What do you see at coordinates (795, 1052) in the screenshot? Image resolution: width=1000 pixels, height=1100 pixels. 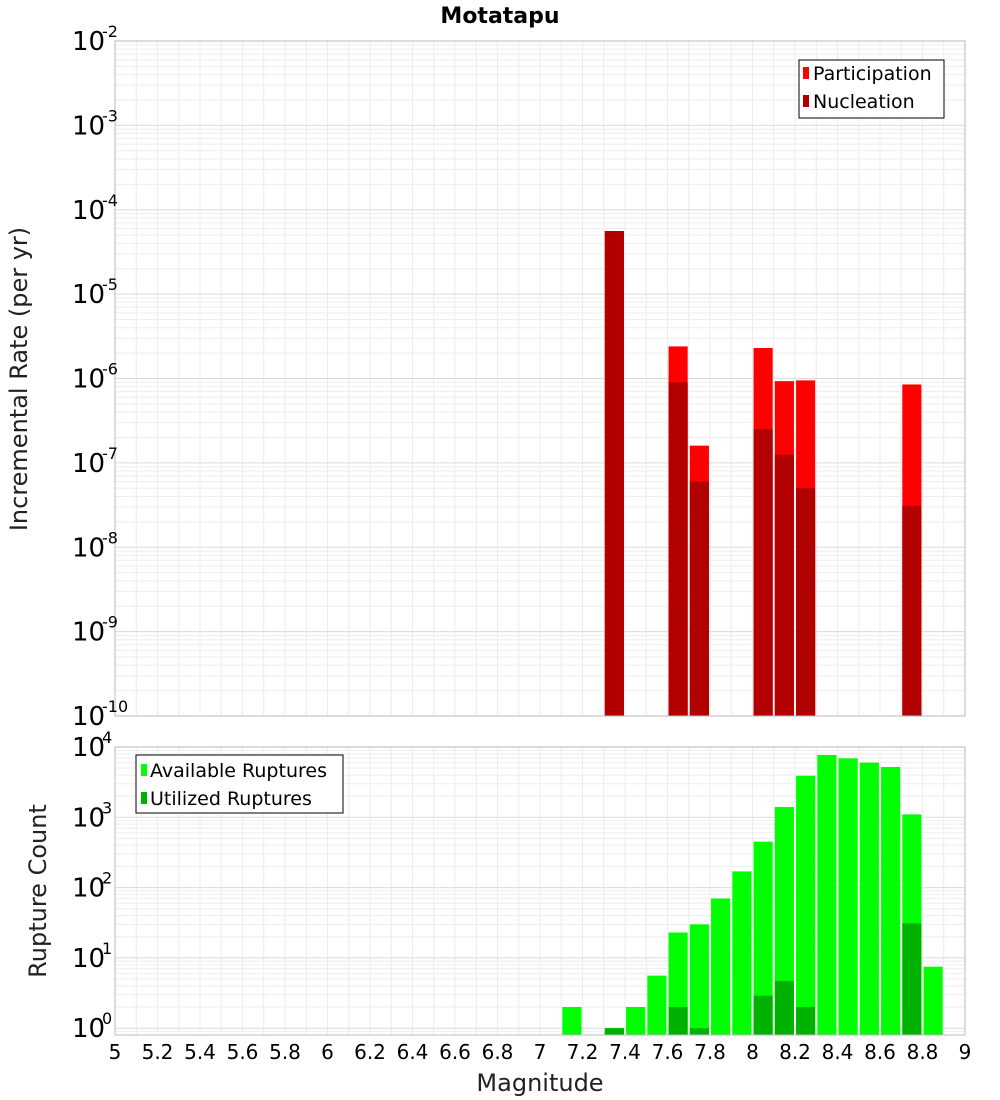 I see `x-tick-label: 8.2` at bounding box center [795, 1052].